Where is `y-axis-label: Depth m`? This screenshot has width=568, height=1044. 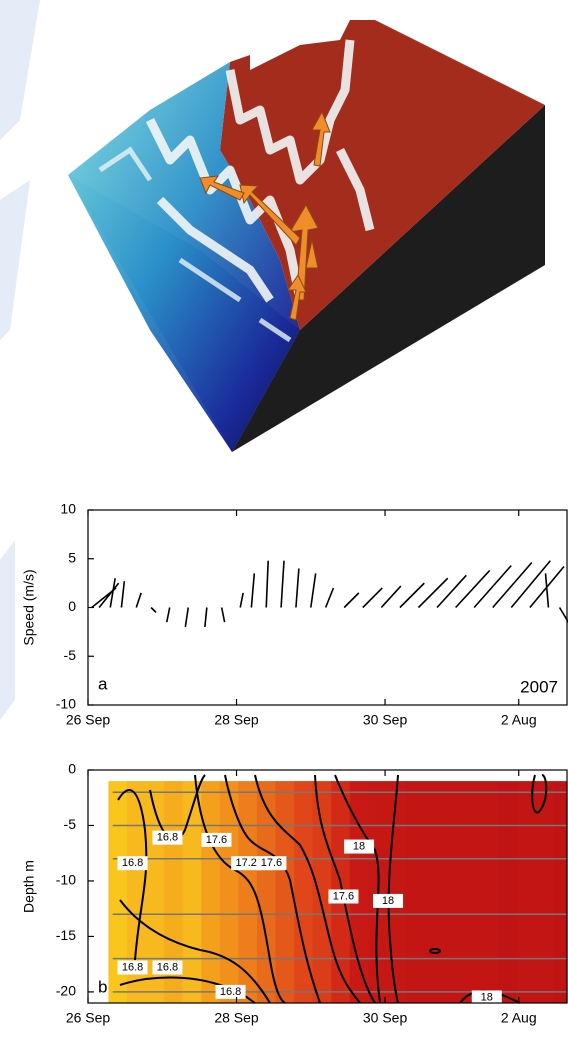
y-axis-label: Depth m is located at coordinates (29, 886).